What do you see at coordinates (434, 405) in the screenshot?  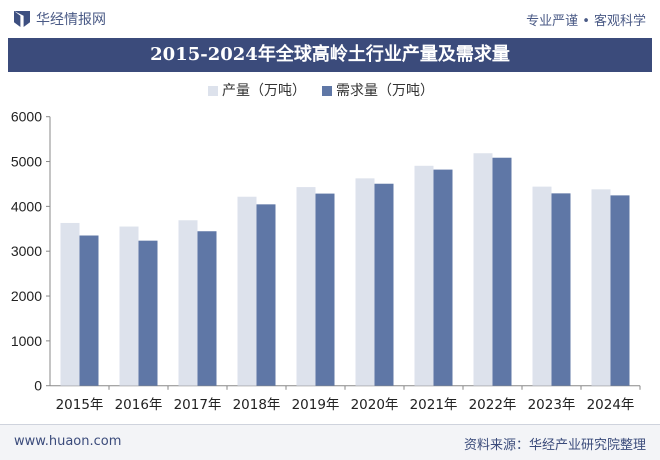 I see `x-tick-label: 2021年` at bounding box center [434, 405].